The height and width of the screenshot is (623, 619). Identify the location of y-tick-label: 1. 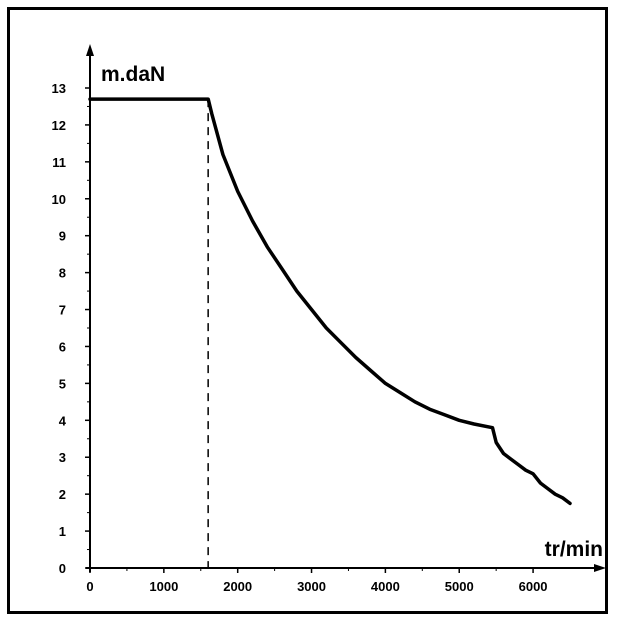
(62, 531).